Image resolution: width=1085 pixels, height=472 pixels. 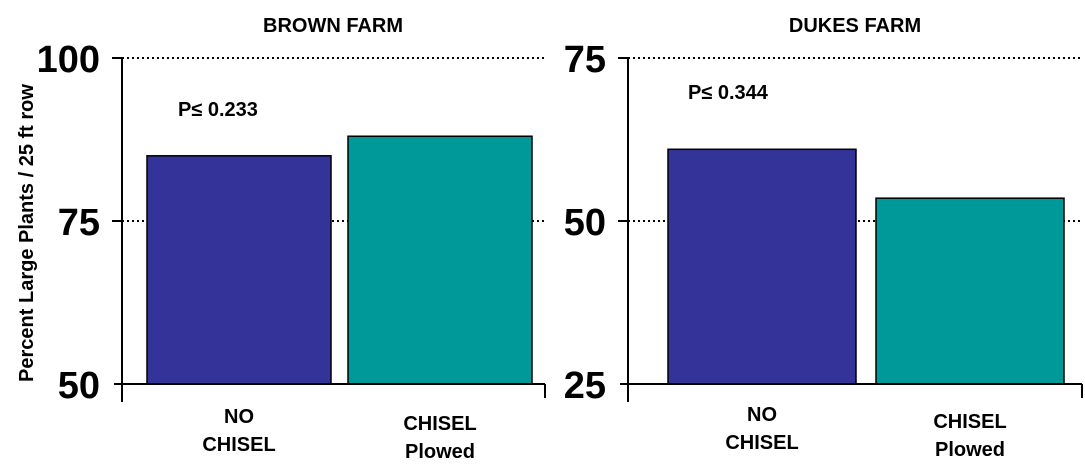 What do you see at coordinates (585, 60) in the screenshot?
I see `dukes-y-tick-label: 75` at bounding box center [585, 60].